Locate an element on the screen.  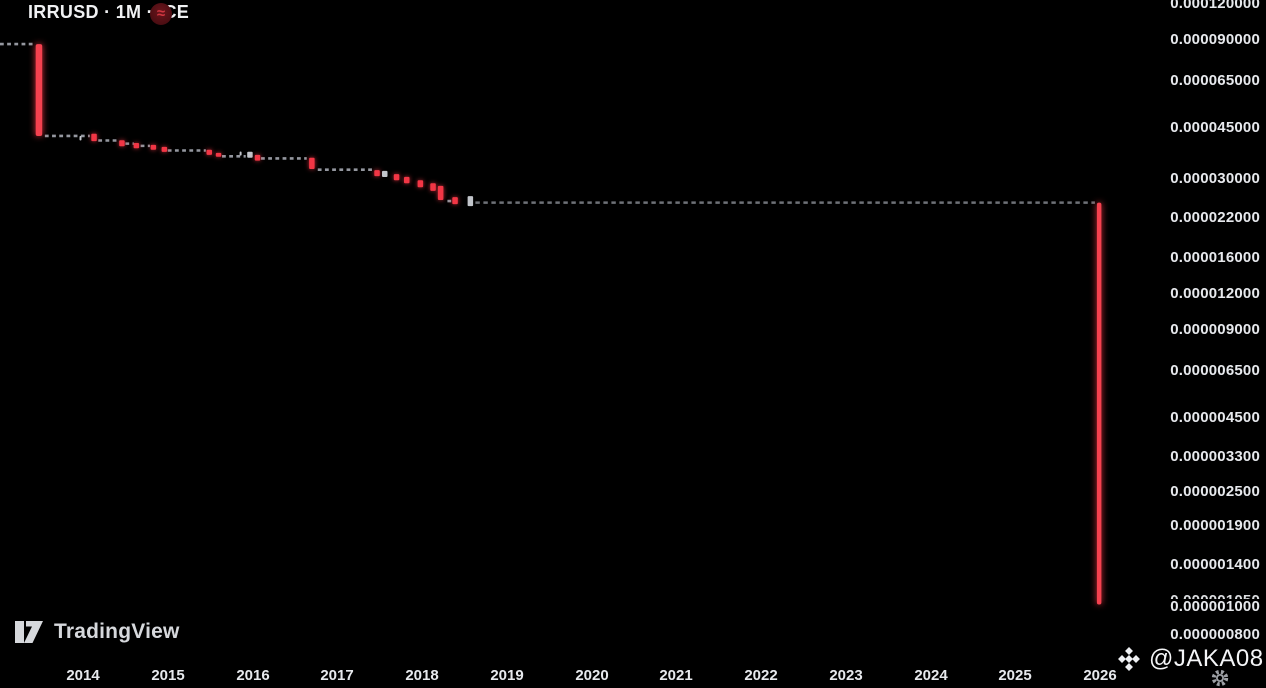
price-tick-label: 0.000045000 is located at coordinates (1215, 127).